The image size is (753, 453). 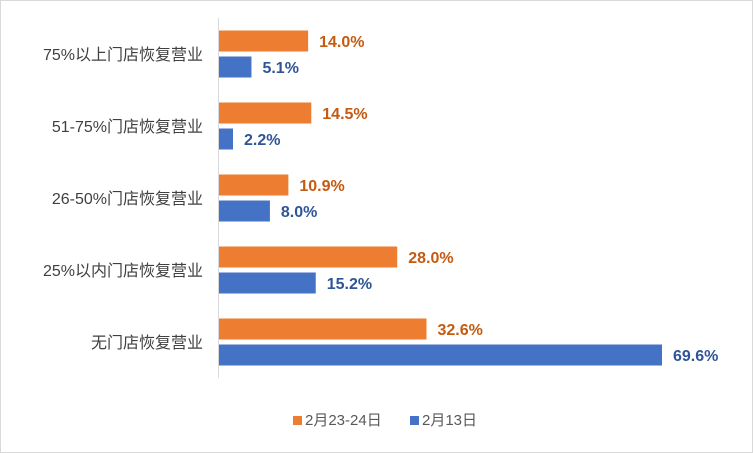 I want to click on data-label: 69.6%, so click(x=695, y=356).